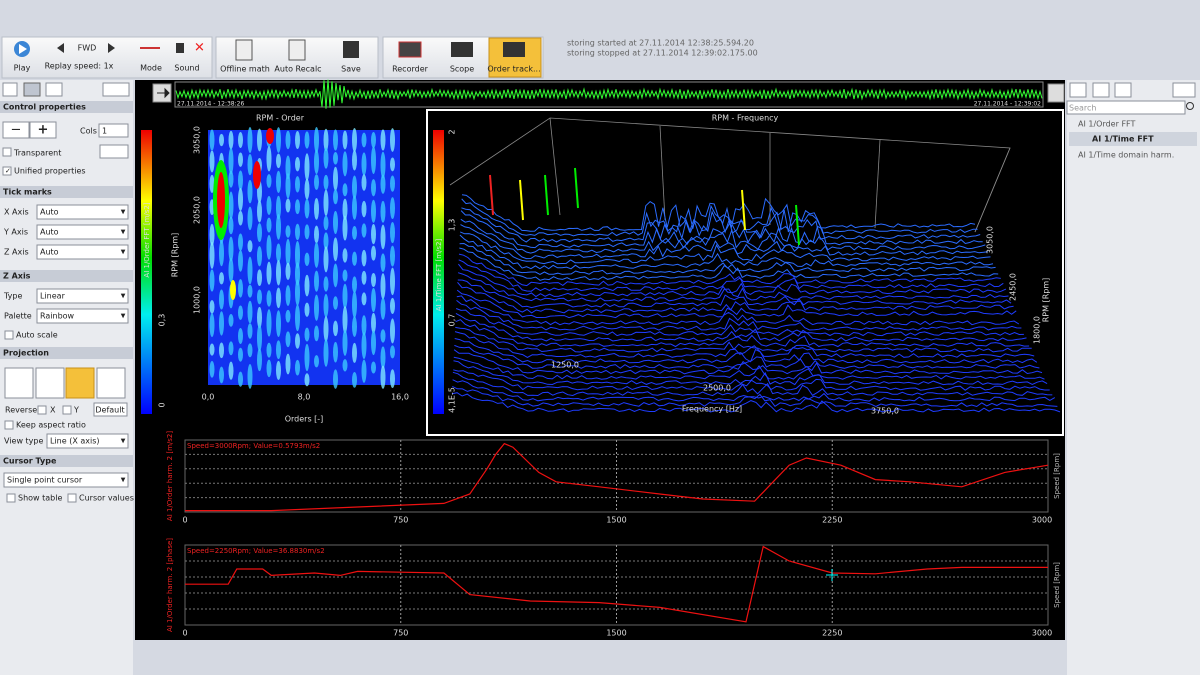  I want to click on button-label: Scope, so click(462, 69).